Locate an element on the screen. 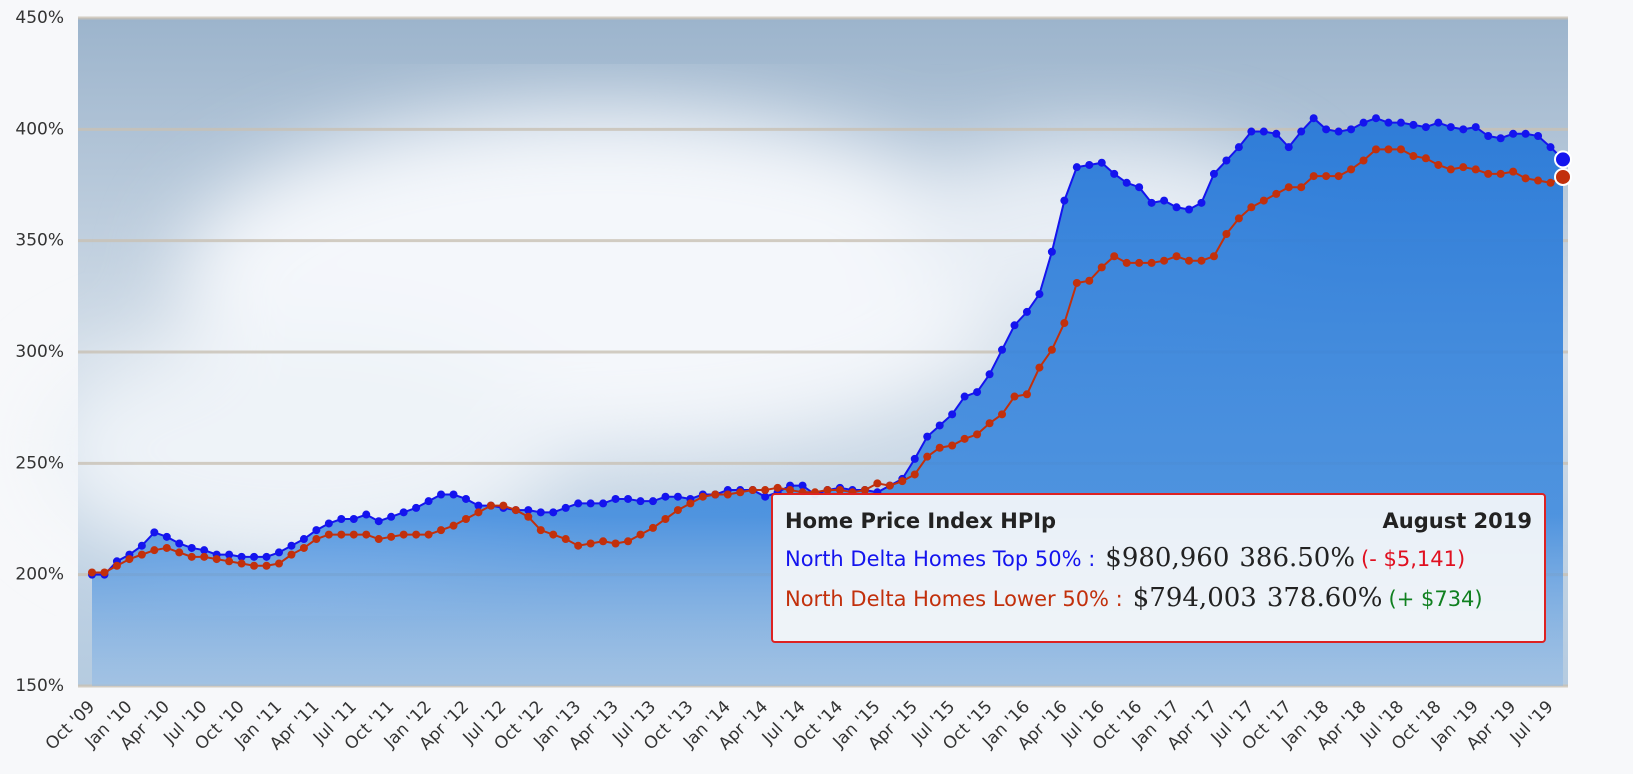  tooltip-title: Home Price Index HPIp is located at coordinates (921, 521).